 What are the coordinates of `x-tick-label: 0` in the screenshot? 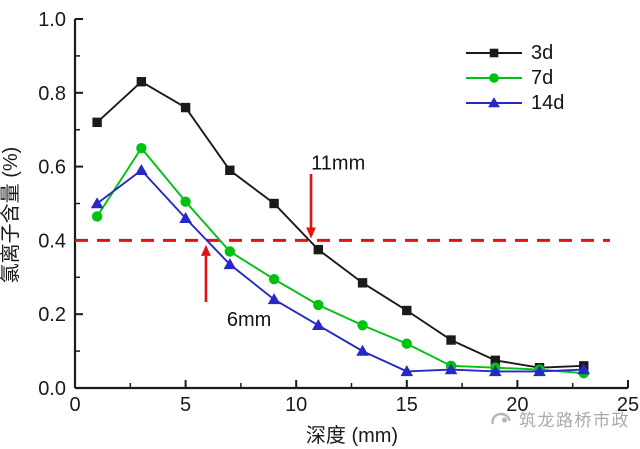 It's located at (74, 405).